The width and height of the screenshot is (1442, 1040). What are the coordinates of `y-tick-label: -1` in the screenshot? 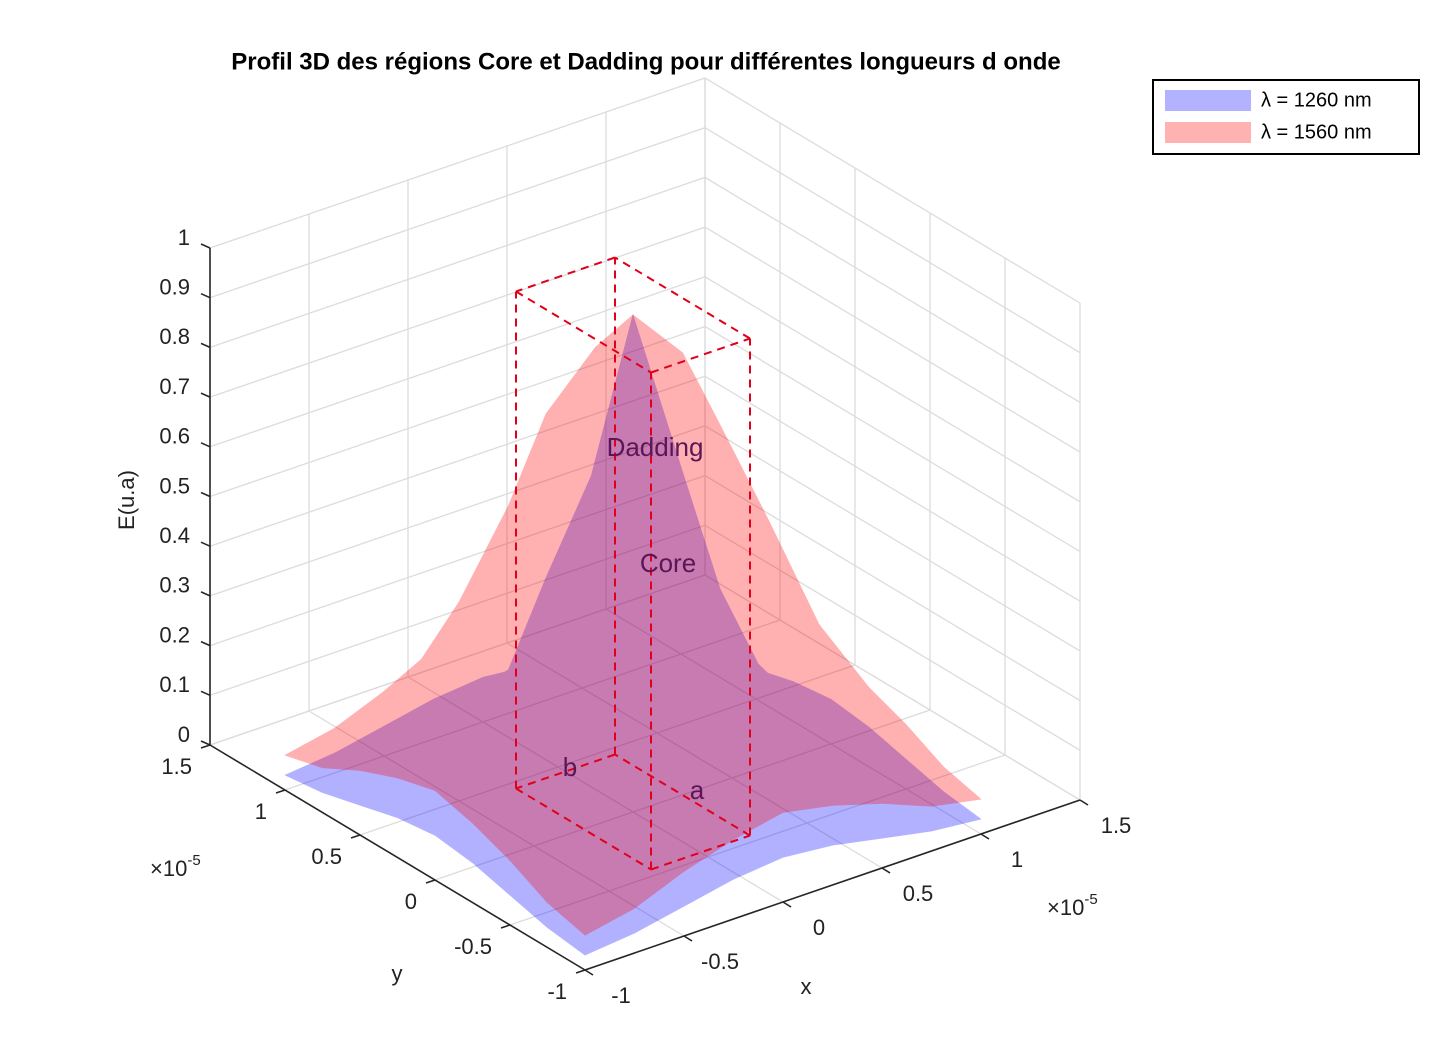 It's located at (557, 991).